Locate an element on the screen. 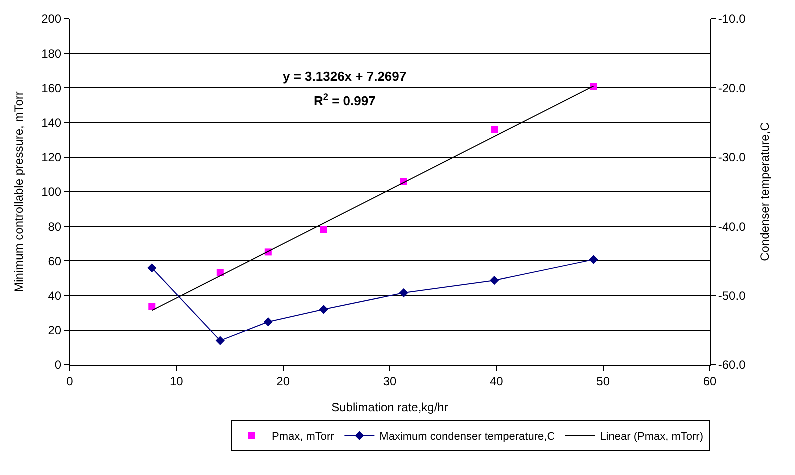 The image size is (795, 475). x-tick-label: 60 is located at coordinates (710, 381).